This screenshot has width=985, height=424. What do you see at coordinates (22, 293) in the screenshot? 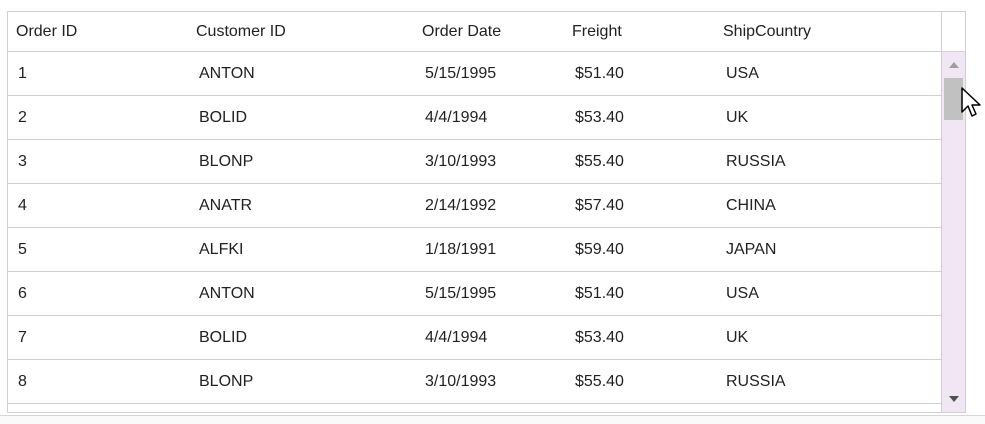
I see `cell-order-id: 6` at bounding box center [22, 293].